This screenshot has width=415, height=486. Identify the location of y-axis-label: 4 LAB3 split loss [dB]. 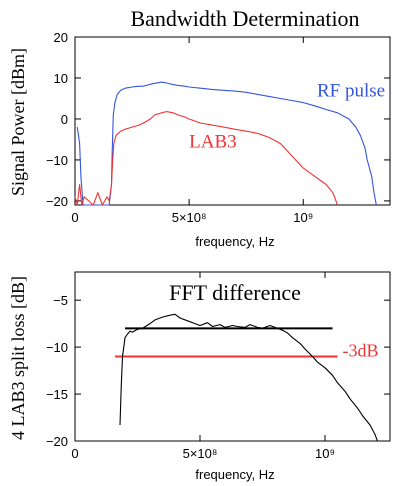
(18, 358).